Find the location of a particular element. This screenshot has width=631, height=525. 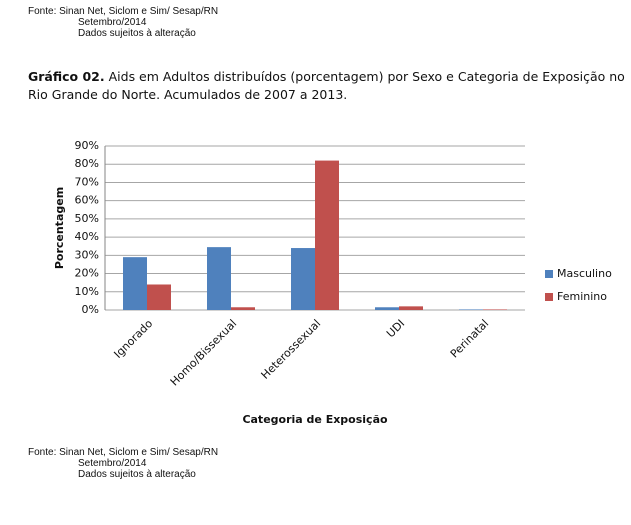

title-label: Gráfico 02. is located at coordinates (66, 76).